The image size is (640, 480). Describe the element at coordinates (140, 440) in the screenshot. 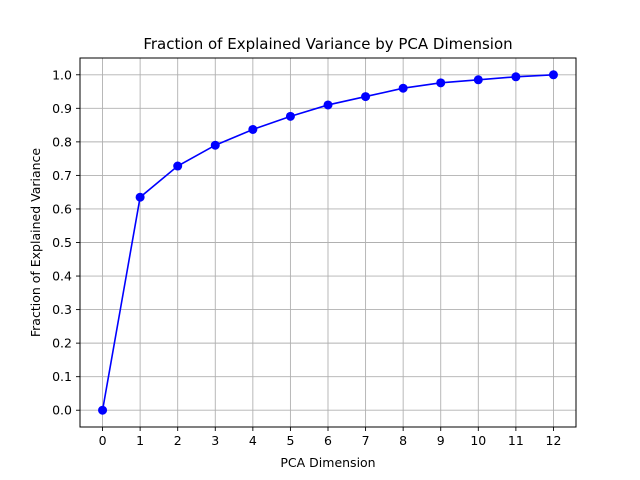

I see `x-tick-label: 1` at that location.